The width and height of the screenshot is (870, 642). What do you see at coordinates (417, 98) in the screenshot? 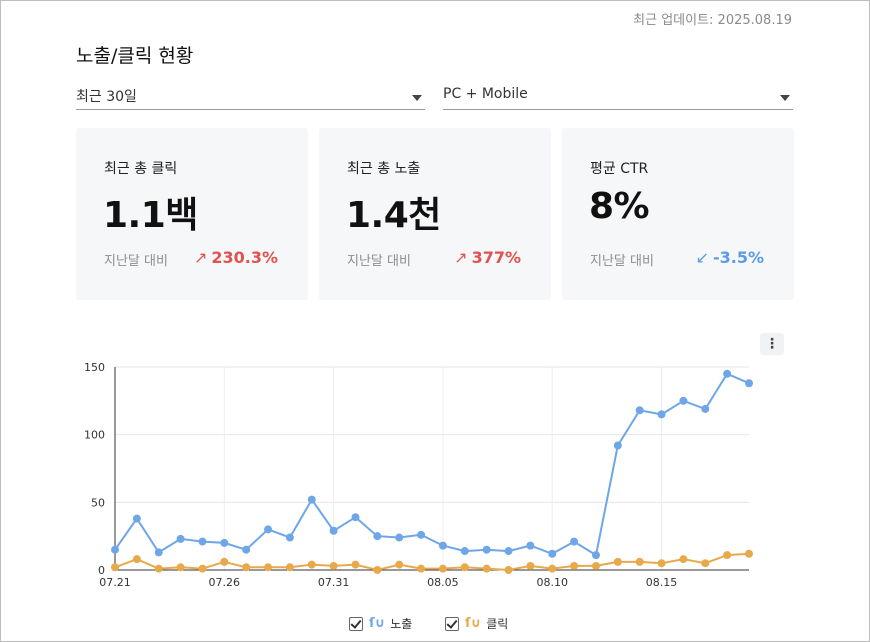
I see `chevron-down-icon` at bounding box center [417, 98].